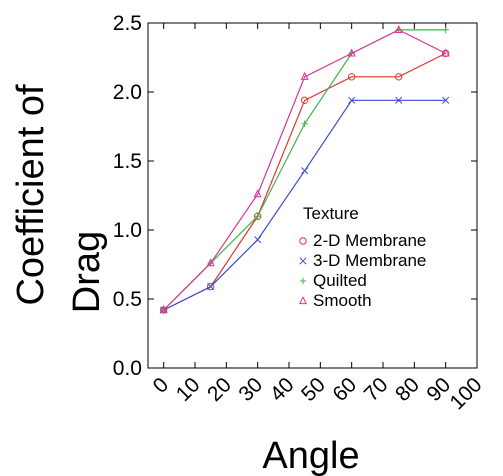 Image resolution: width=503 pixels, height=476 pixels. I want to click on y-tick-label: 2.5, so click(127, 23).